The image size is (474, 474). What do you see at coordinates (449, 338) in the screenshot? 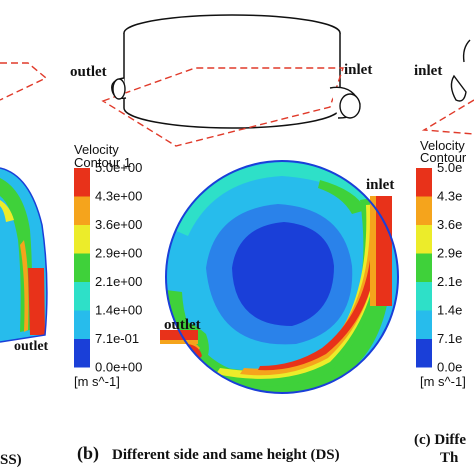
I see `right-legend-tick-label: 7.1e` at bounding box center [449, 338].